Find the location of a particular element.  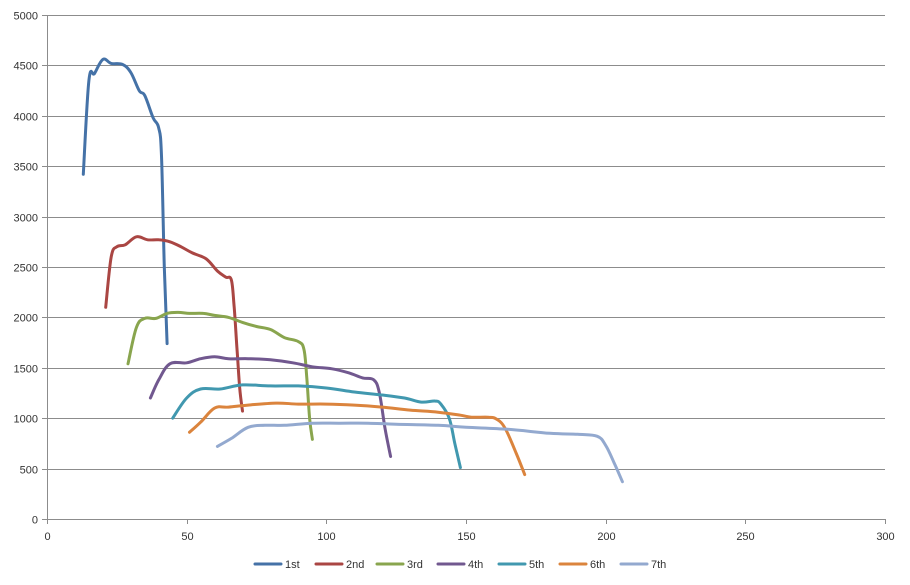

y-tick-label: 2500 is located at coordinates (26, 269).